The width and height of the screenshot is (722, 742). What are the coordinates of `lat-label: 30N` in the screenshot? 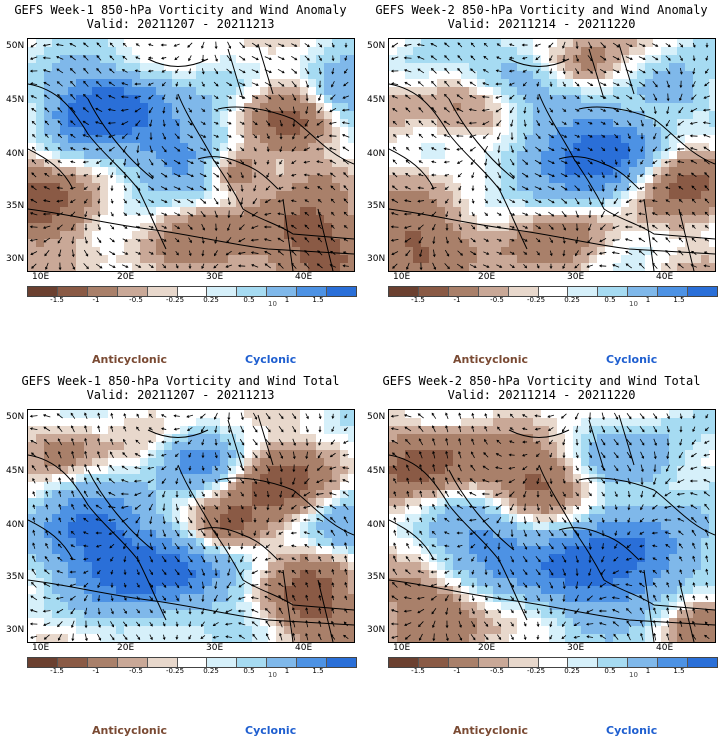 It's located at (376, 259).